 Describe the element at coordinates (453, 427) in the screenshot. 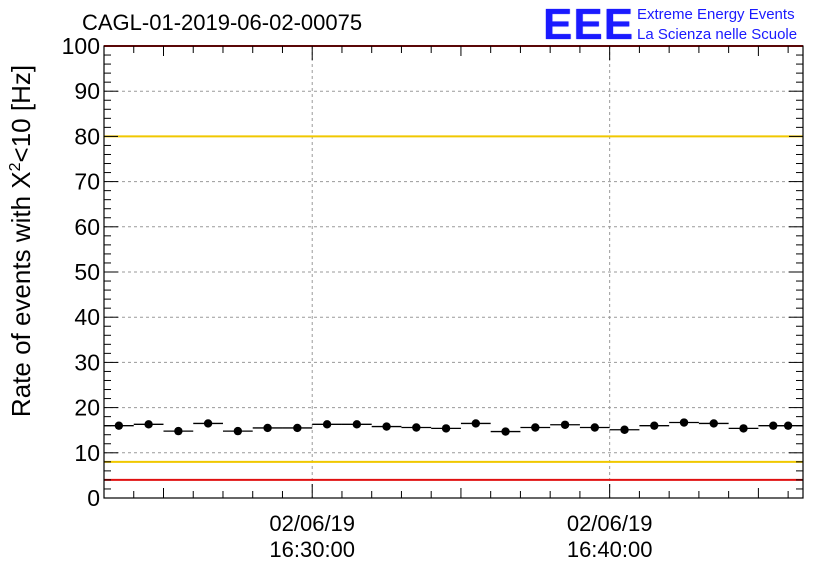

I see `data-series` at that location.